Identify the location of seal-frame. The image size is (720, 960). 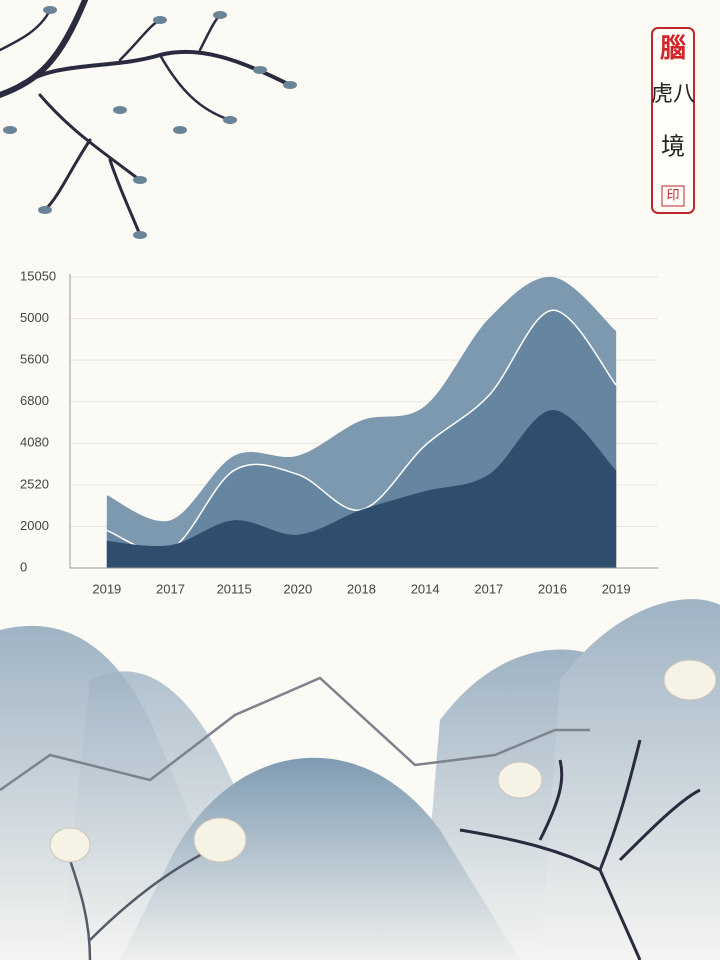
(673, 120).